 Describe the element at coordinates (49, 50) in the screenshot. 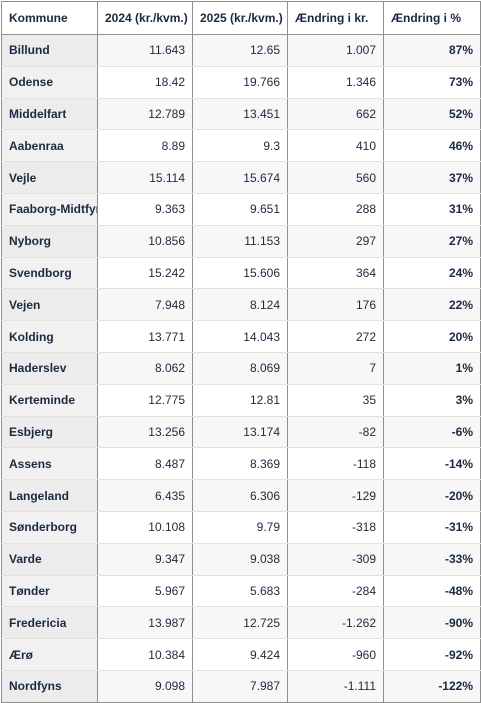

I see `municipality-cell: Billund` at that location.